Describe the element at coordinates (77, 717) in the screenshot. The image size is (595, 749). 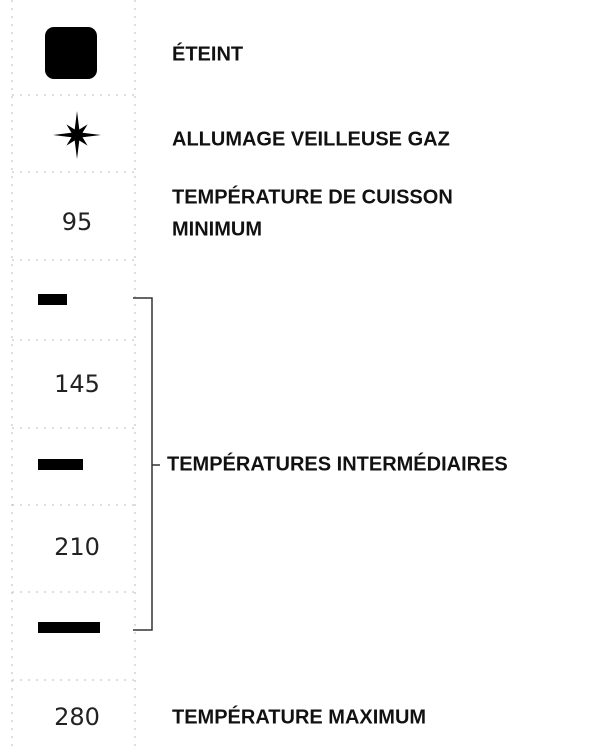
I see `temperature-number: 280` at that location.